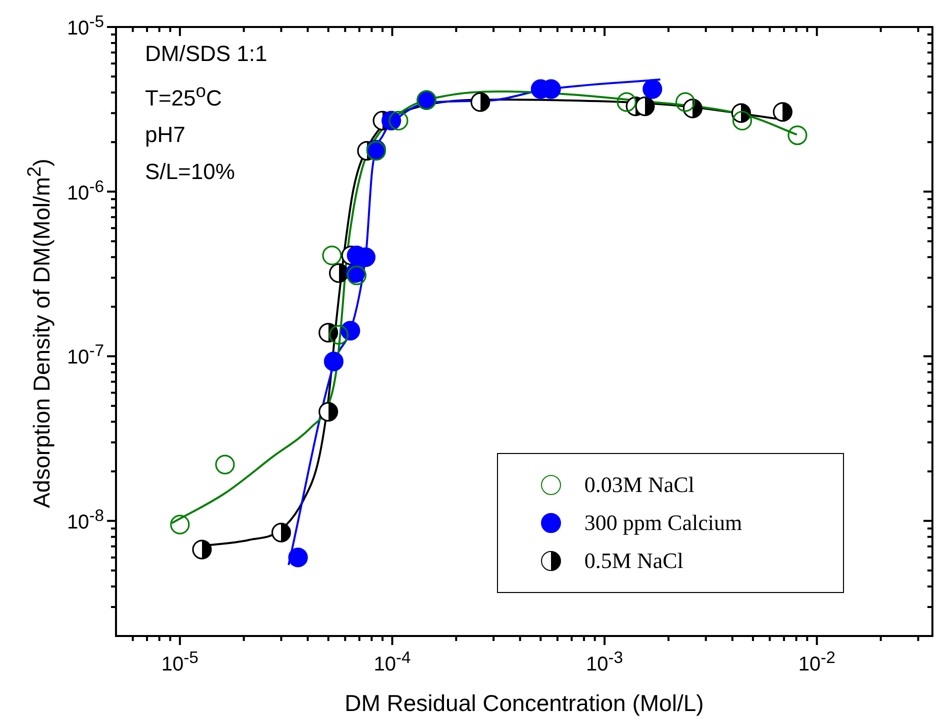 Image resolution: width=945 pixels, height=722 pixels. Describe the element at coordinates (85, 26) in the screenshot. I see `y-tick-label: 10$^{-5}$` at that location.